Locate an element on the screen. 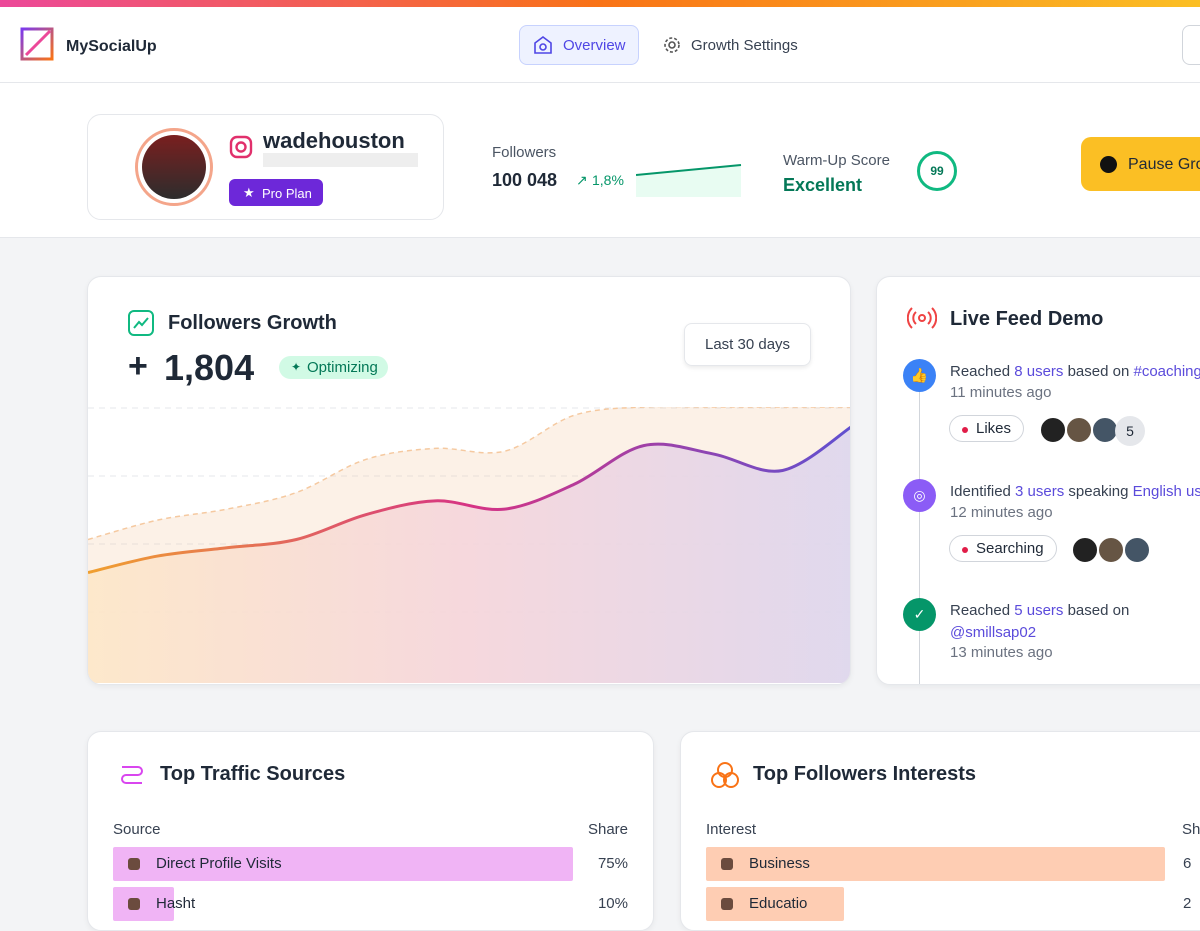 Image resolution: width=1200 pixels, height=931 pixels. feed-icon: 👍 is located at coordinates (919, 375).